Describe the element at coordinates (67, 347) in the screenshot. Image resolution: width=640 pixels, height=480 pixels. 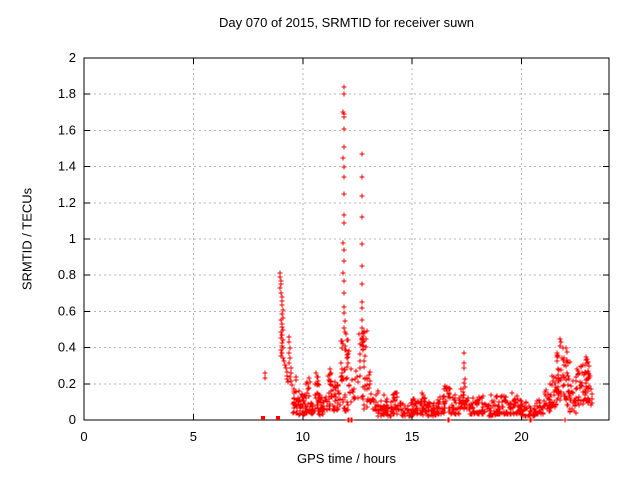
I see `y-tick-label: 0.4` at that location.